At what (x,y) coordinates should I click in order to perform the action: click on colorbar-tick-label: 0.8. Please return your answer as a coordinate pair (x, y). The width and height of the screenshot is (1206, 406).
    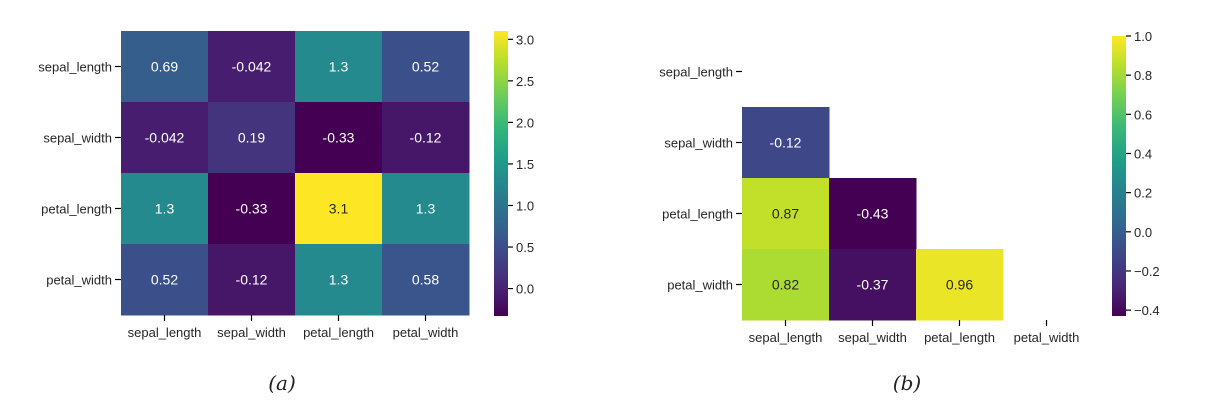
    Looking at the image, I should click on (1143, 75).